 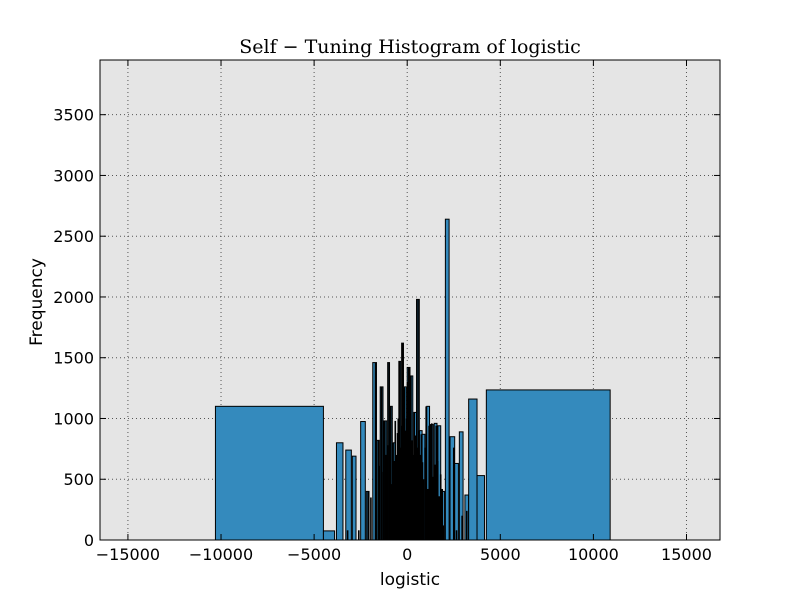 What do you see at coordinates (500, 554) in the screenshot?
I see `x-tick-label: 5000` at bounding box center [500, 554].